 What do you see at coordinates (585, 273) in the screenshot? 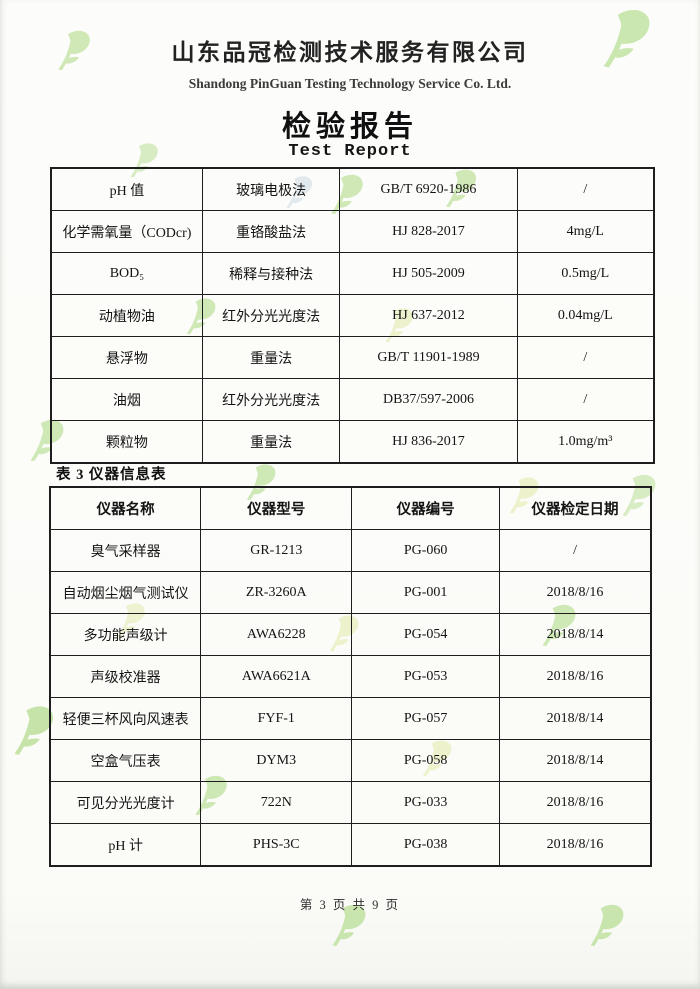
I see `table-cell: 0.5mg/L` at bounding box center [585, 273].